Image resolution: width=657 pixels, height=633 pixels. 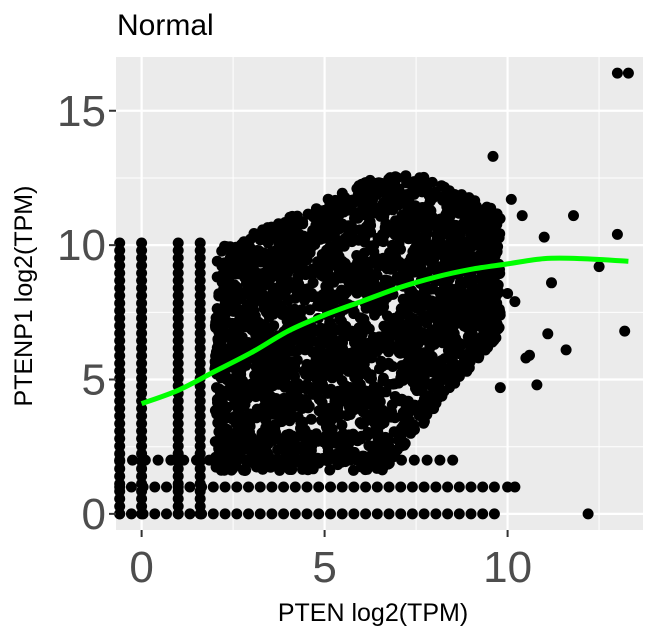 I want to click on y-tick-label: 10, so click(x=81, y=245).